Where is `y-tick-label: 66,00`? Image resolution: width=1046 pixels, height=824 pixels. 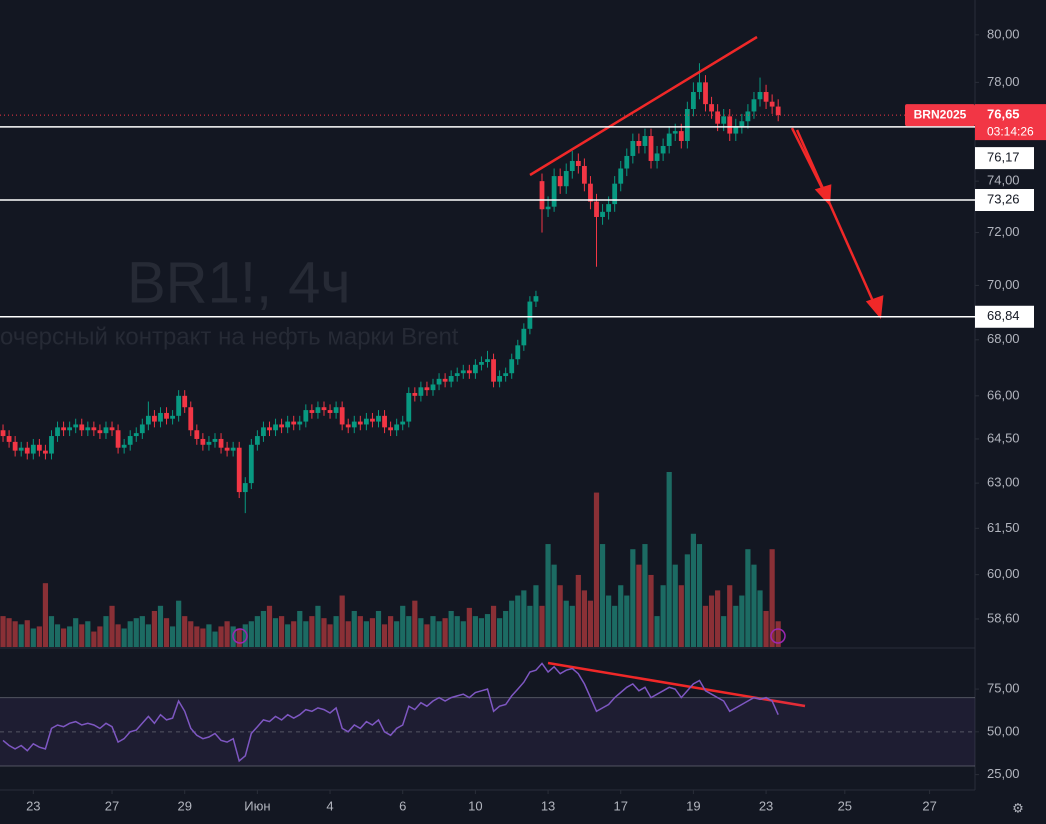
y-tick-label: 66,00 is located at coordinates (1003, 394).